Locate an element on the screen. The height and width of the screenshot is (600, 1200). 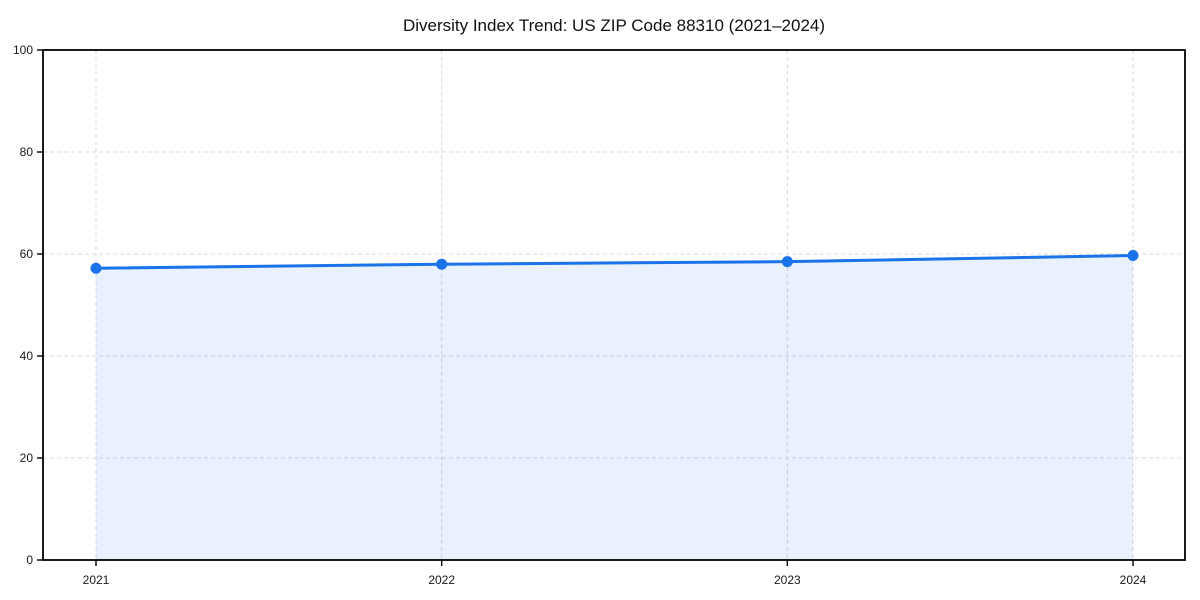
trend-line is located at coordinates (614, 262).